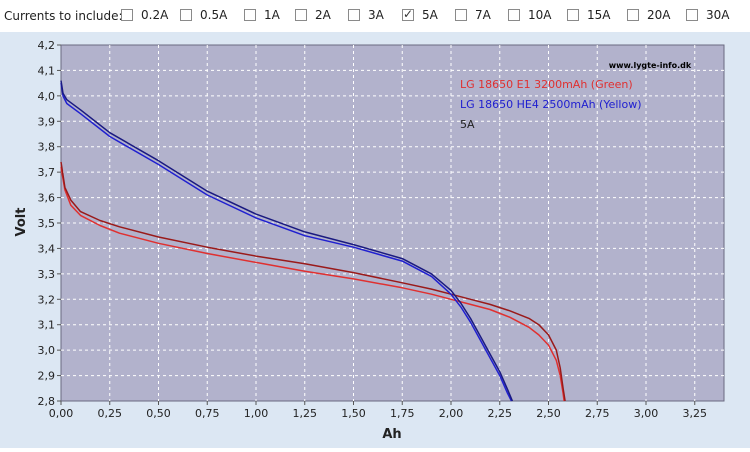 The width and height of the screenshot is (750, 452). What do you see at coordinates (451, 413) in the screenshot?
I see `x-tick-label: 2,00` at bounding box center [451, 413].